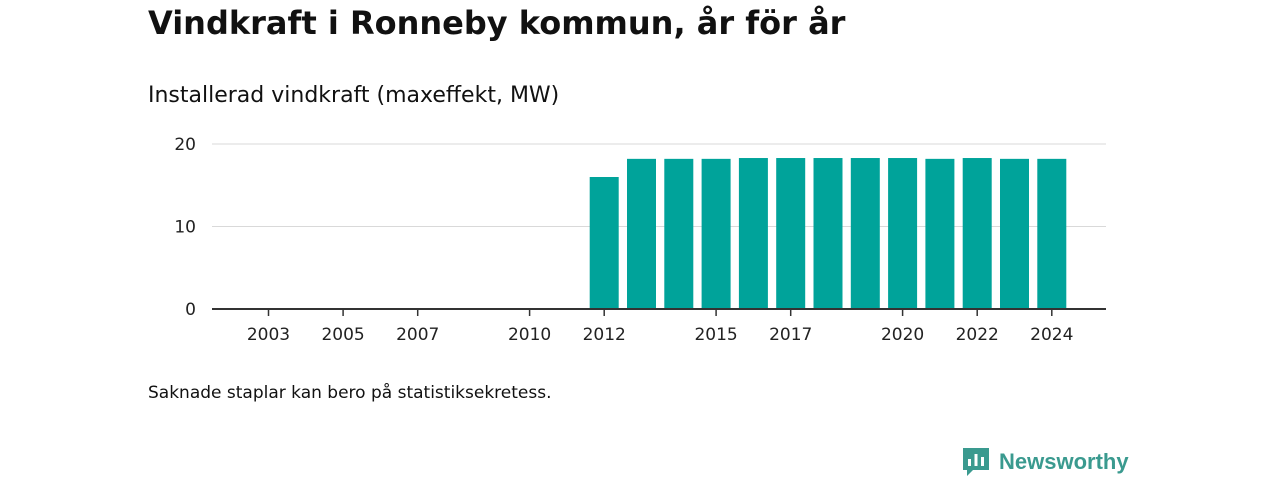 This screenshot has height=480, width=1280. What do you see at coordinates (497, 23) in the screenshot?
I see `chart-title: Vindkraft i Ronneby kommun, år för år` at bounding box center [497, 23].